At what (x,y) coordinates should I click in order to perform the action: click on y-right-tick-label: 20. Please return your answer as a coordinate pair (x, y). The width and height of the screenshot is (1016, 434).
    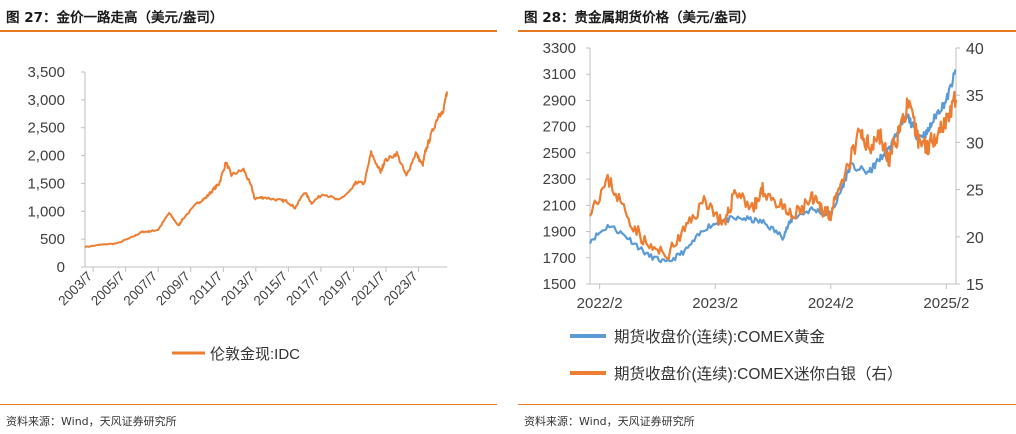
    Looking at the image, I should click on (975, 238).